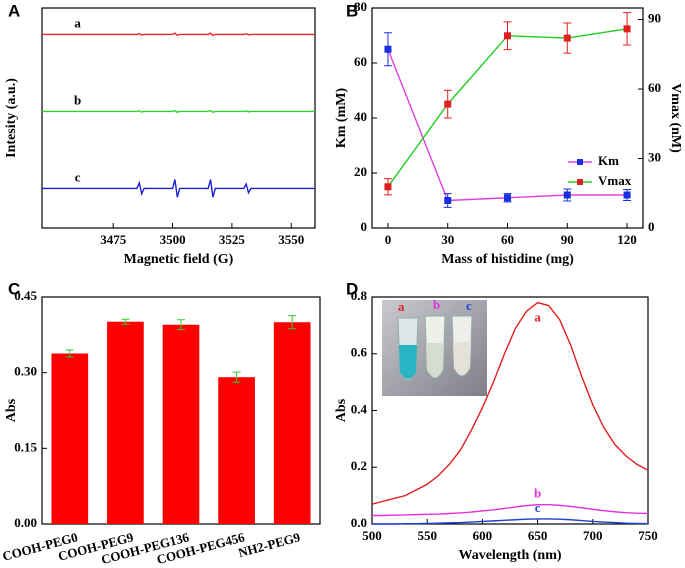 Image resolution: width=685 pixels, height=568 pixels. I want to click on x-tick-label: 120, so click(627, 239).